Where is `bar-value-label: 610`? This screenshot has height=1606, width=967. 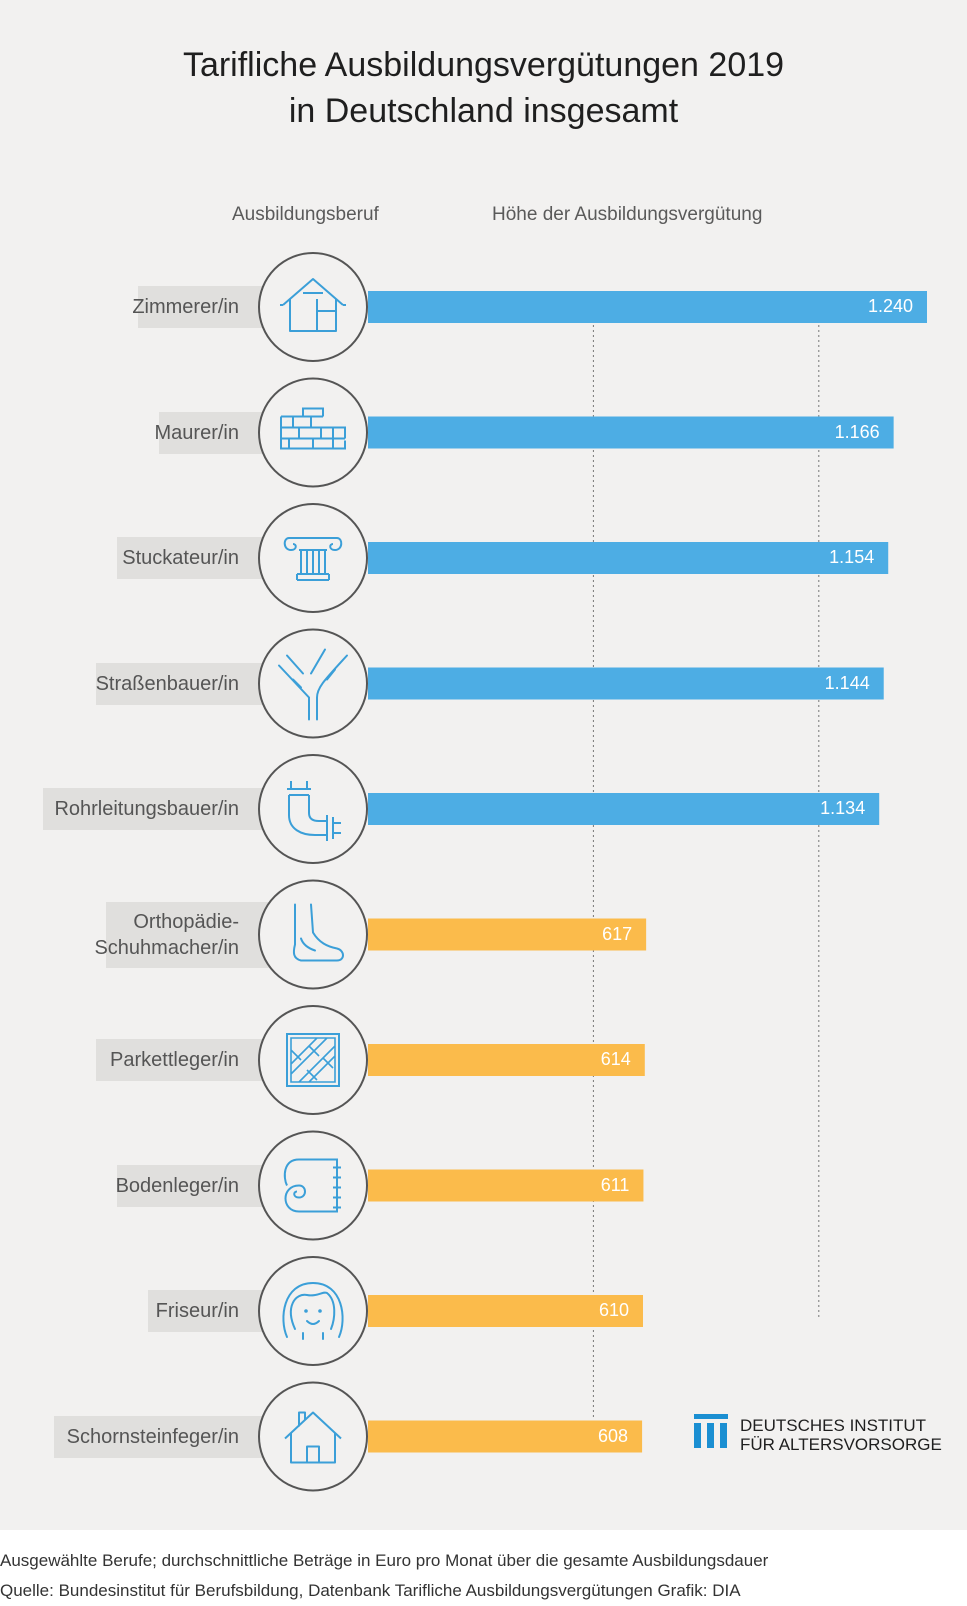
bar-value-label: 610 is located at coordinates (613, 1310).